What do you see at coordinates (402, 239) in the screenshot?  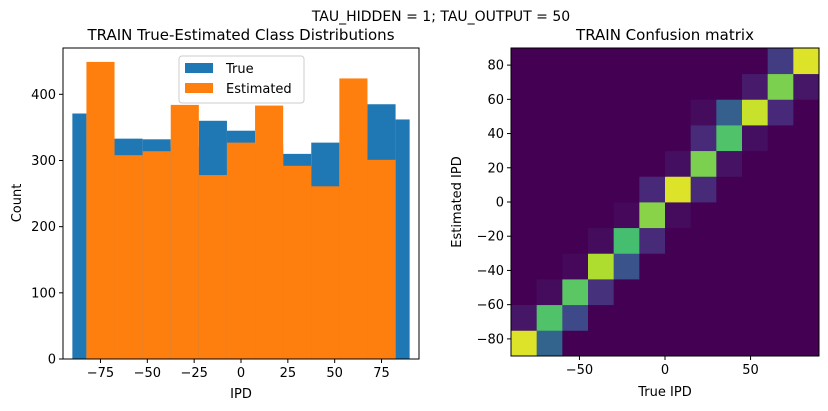 I see `true-bar` at bounding box center [402, 239].